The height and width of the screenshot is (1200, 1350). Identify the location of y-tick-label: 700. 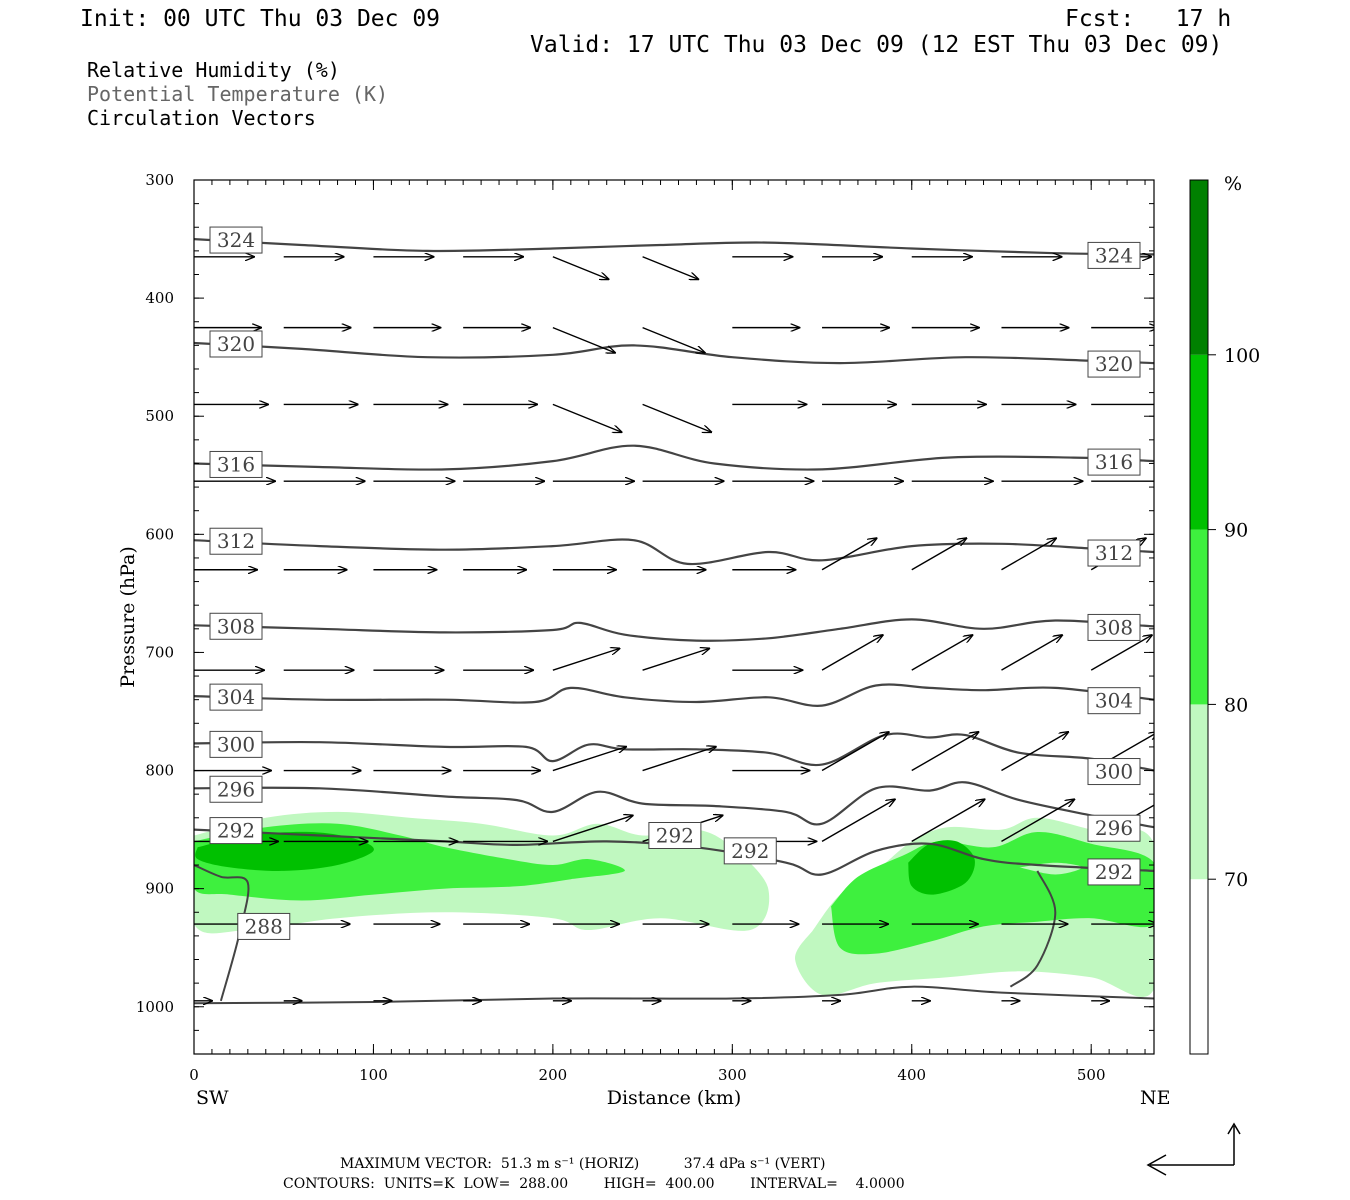
(159, 652).